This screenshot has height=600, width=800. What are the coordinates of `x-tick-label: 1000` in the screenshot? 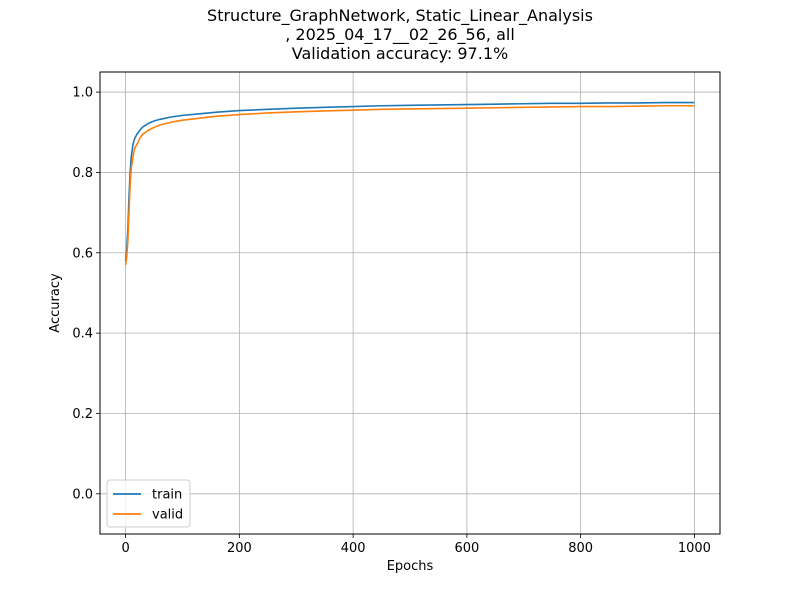 It's located at (694, 548).